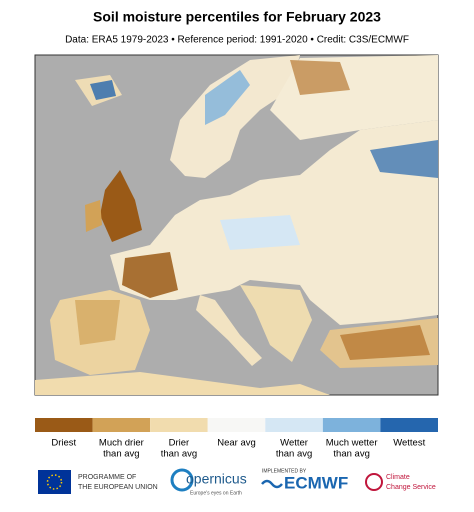 This screenshot has height=512, width=474. I want to click on ecmwf-note: IMPLEMENTED BY, so click(284, 471).